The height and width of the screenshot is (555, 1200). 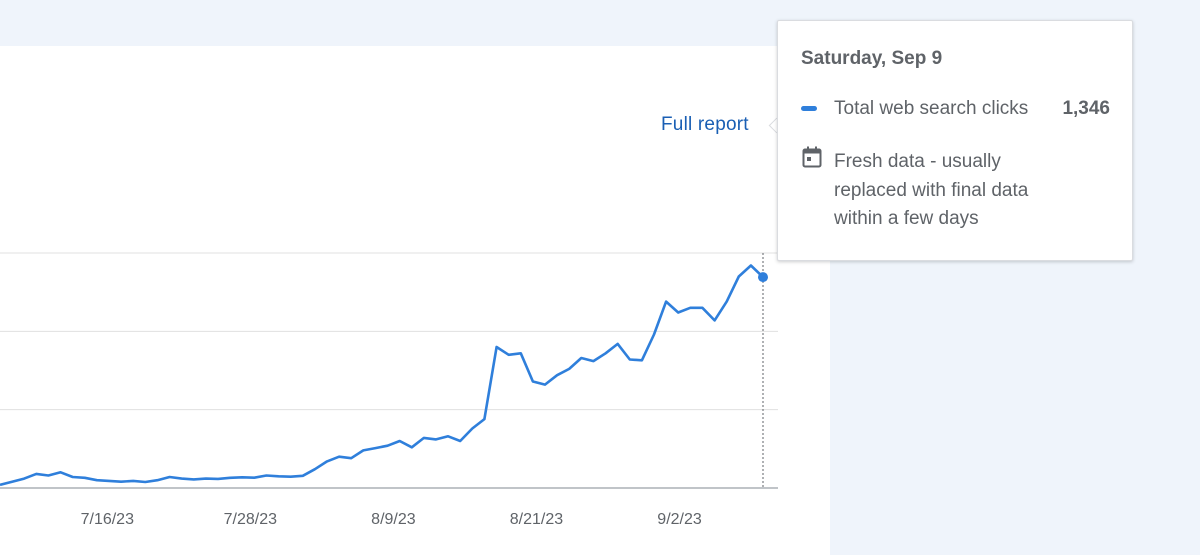 What do you see at coordinates (812, 157) in the screenshot?
I see `calendar-icon` at bounding box center [812, 157].